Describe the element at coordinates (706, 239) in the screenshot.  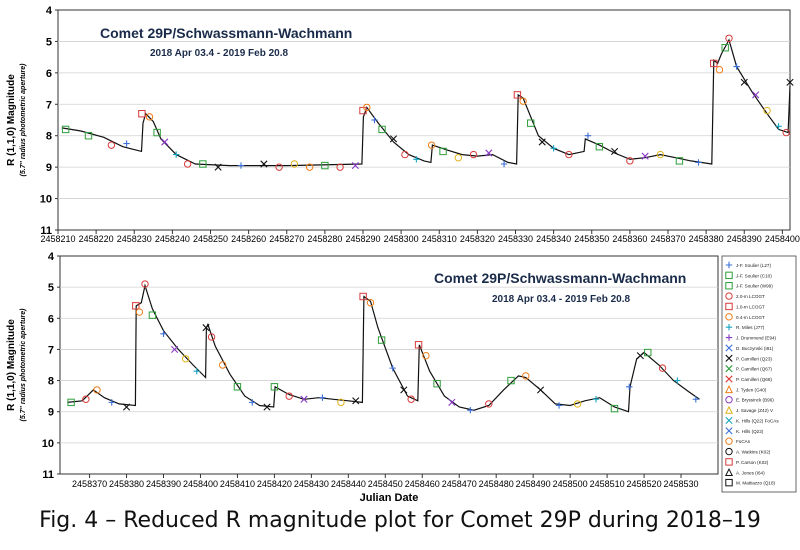
I see `x-tick-label: 2458380` at that location.